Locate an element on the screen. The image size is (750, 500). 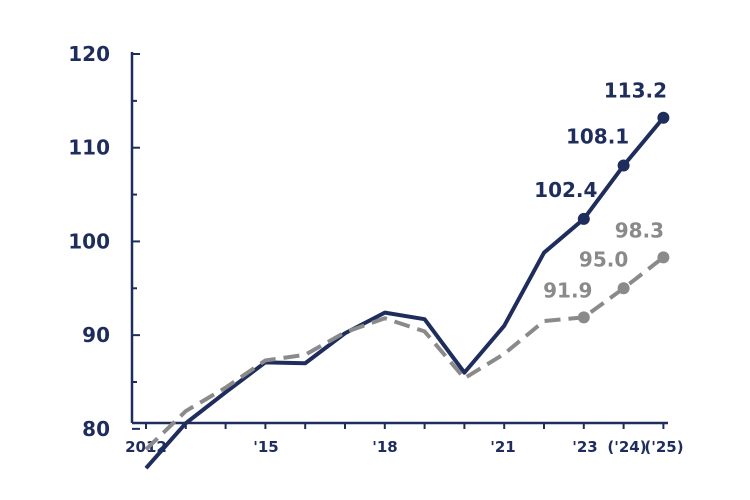
y-tick-label: 120 is located at coordinates (89, 54).